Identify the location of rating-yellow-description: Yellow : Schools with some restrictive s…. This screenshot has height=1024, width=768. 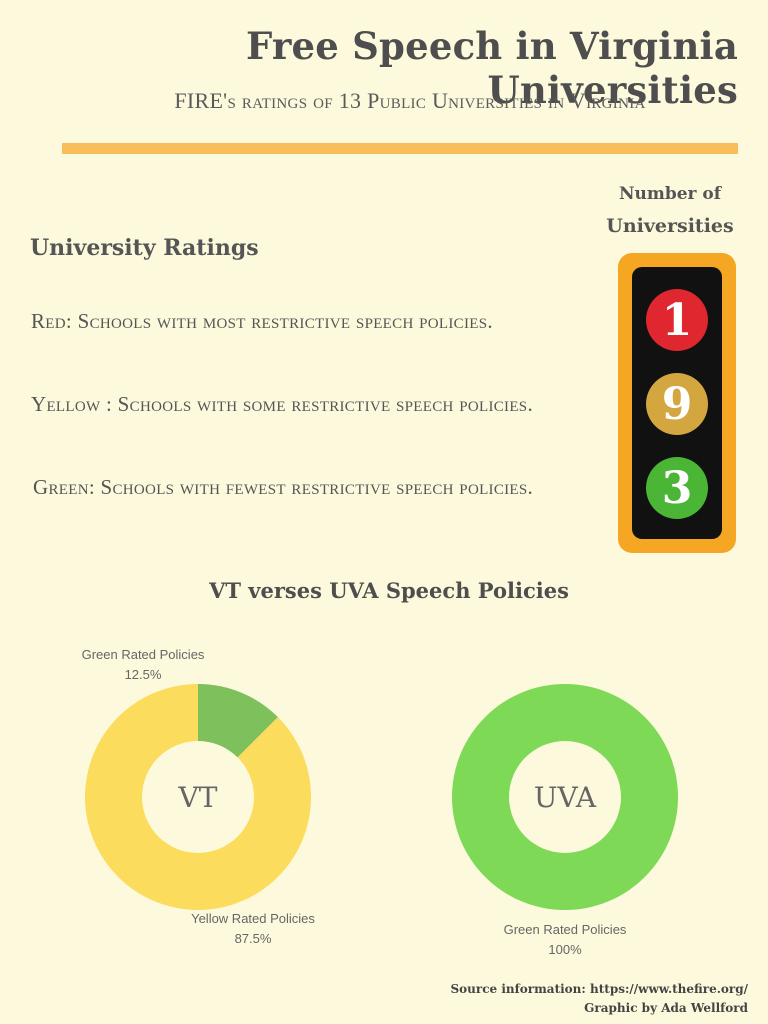
(282, 404).